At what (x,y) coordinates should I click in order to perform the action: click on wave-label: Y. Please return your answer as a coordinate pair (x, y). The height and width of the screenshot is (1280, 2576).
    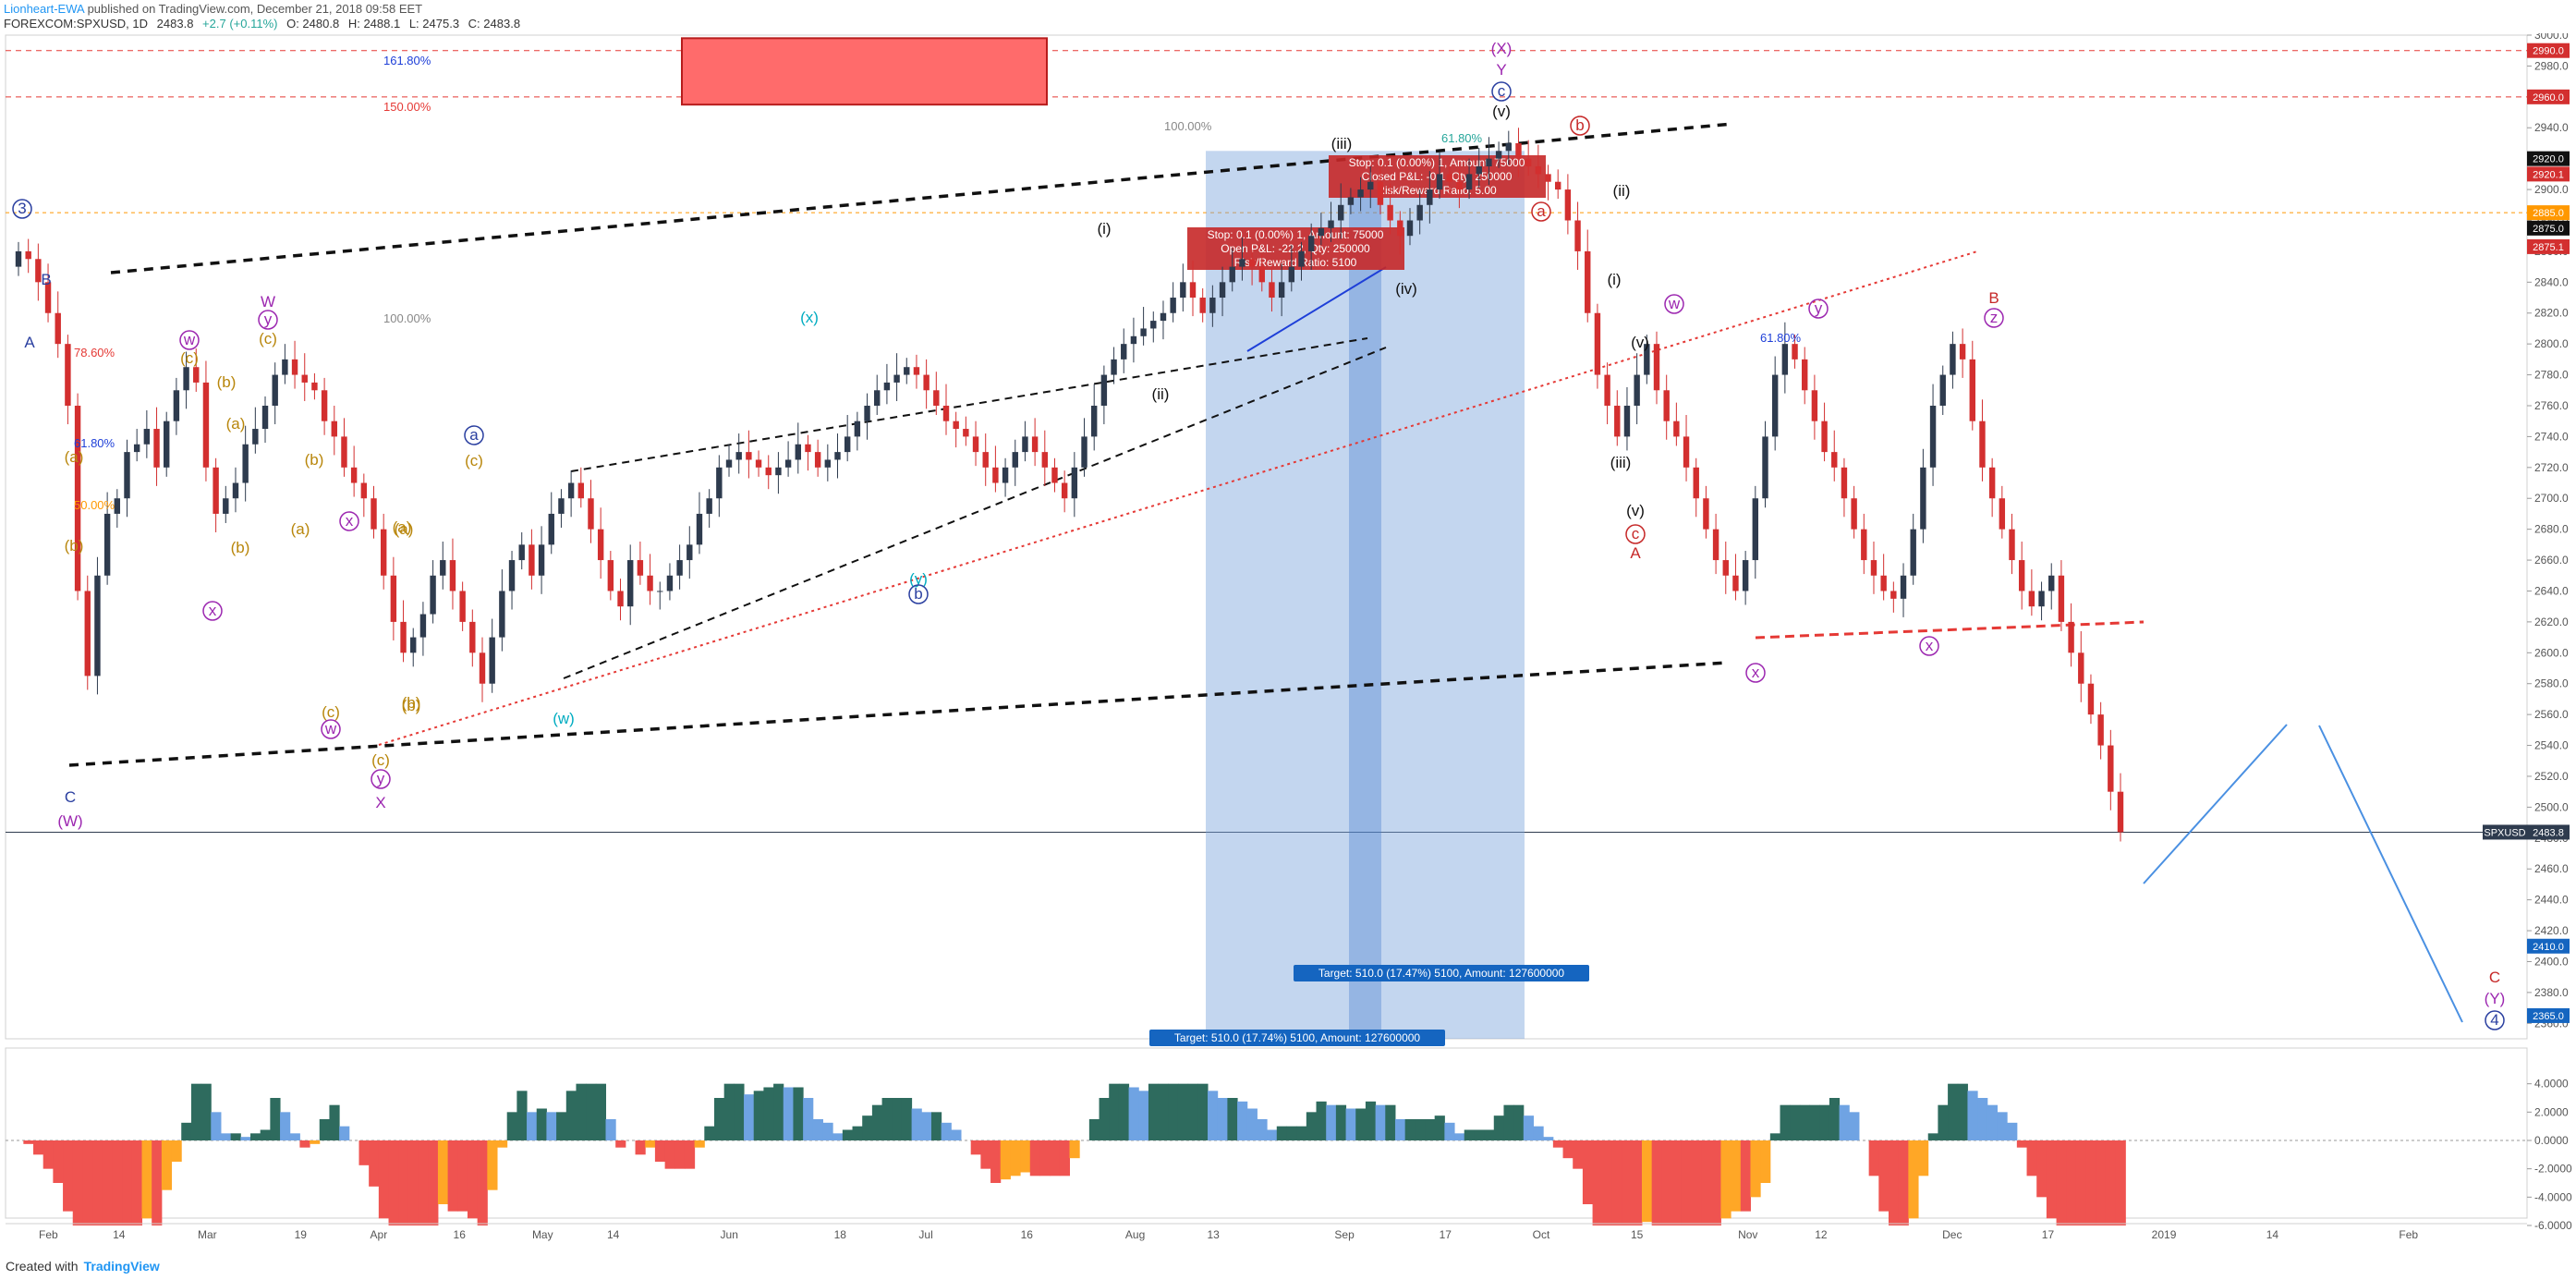
    Looking at the image, I should click on (1501, 70).